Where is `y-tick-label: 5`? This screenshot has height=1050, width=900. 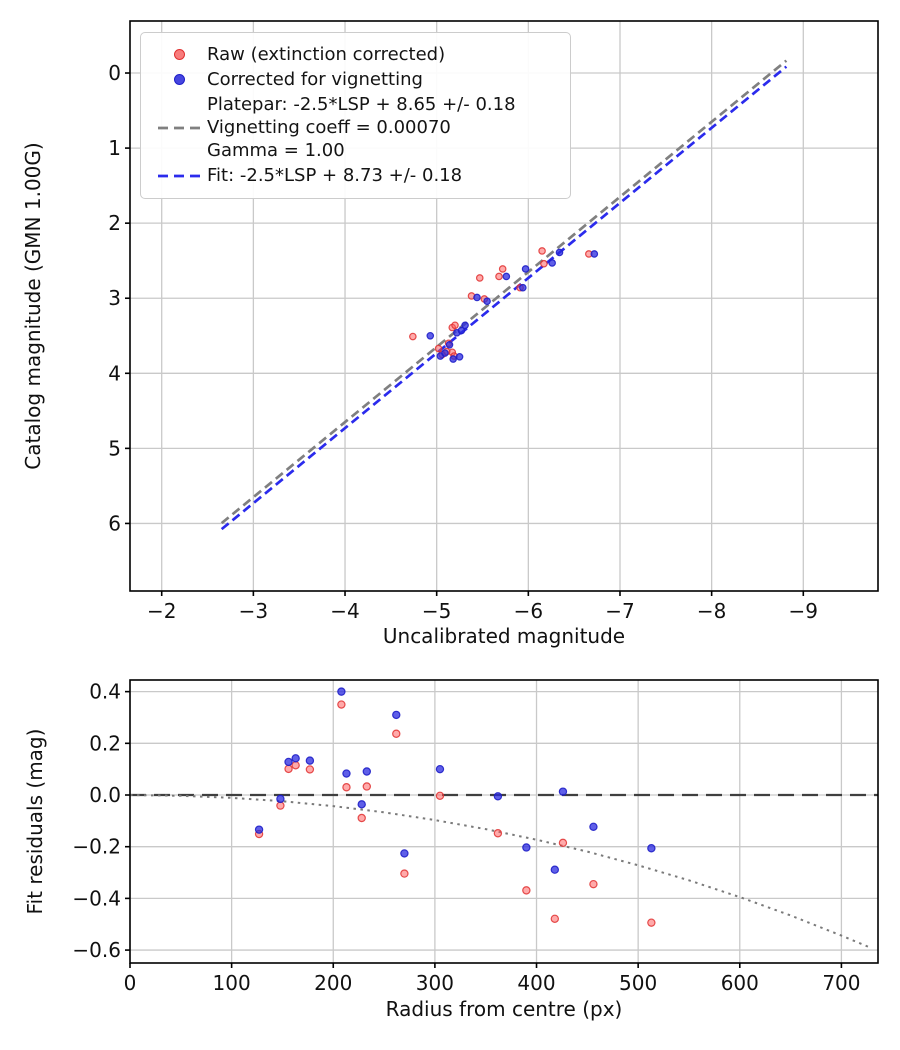
y-tick-label: 5 is located at coordinates (114, 448).